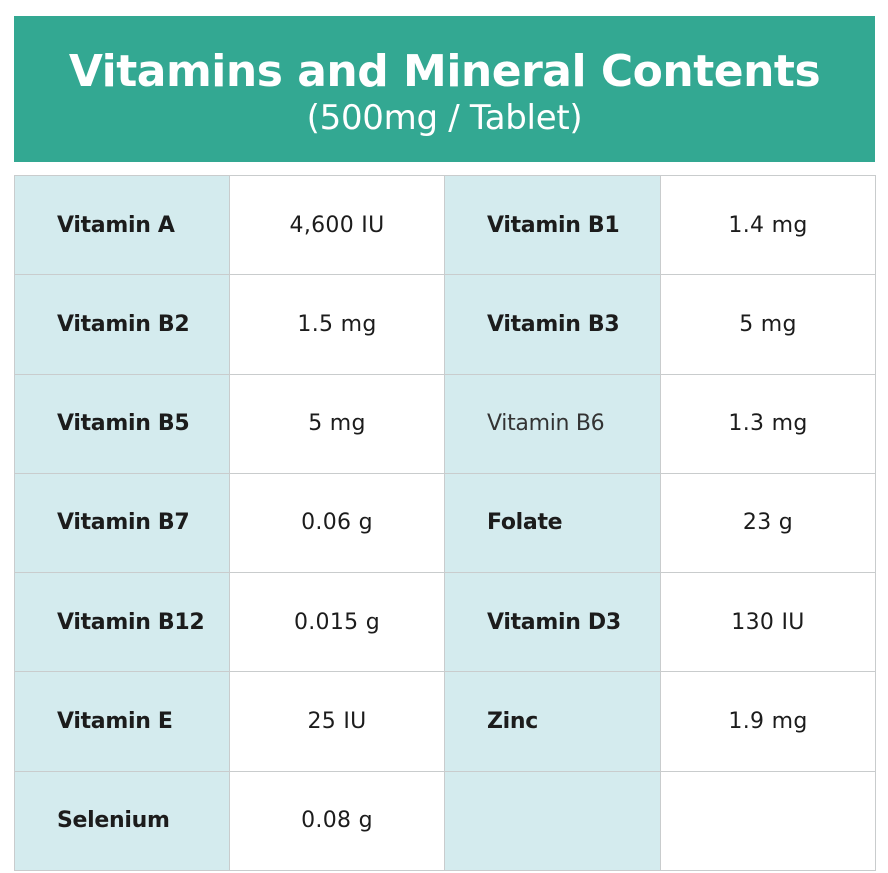 The width and height of the screenshot is (888, 873). Describe the element at coordinates (768, 523) in the screenshot. I see `nutrient-amount: 23 g` at that location.